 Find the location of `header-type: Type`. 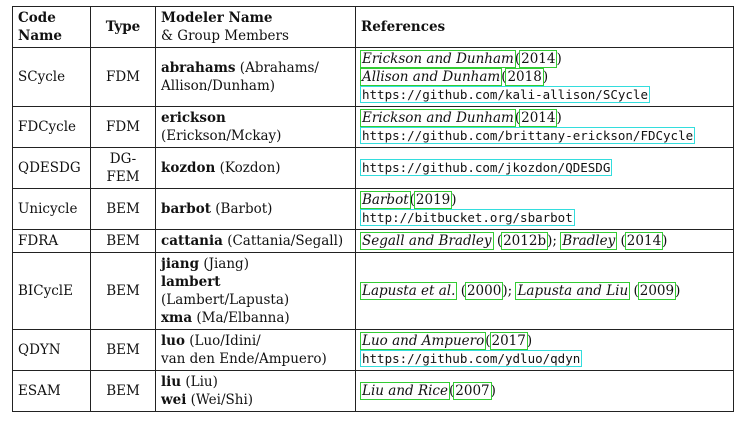

header-type: Type is located at coordinates (123, 27).